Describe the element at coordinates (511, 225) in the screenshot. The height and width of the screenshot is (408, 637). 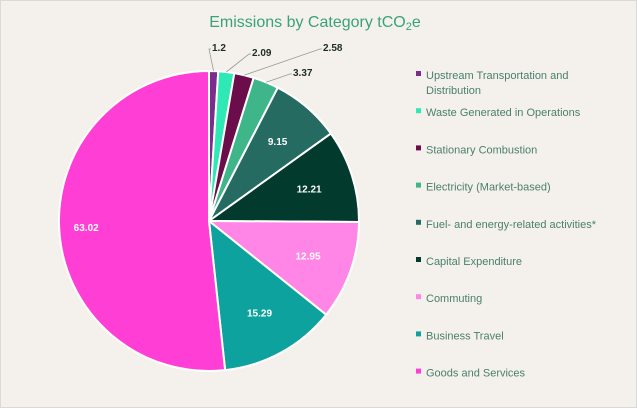
I see `legend-label-fuel-and-energy-related-activities: Fuel- and energy-related activities*` at that location.